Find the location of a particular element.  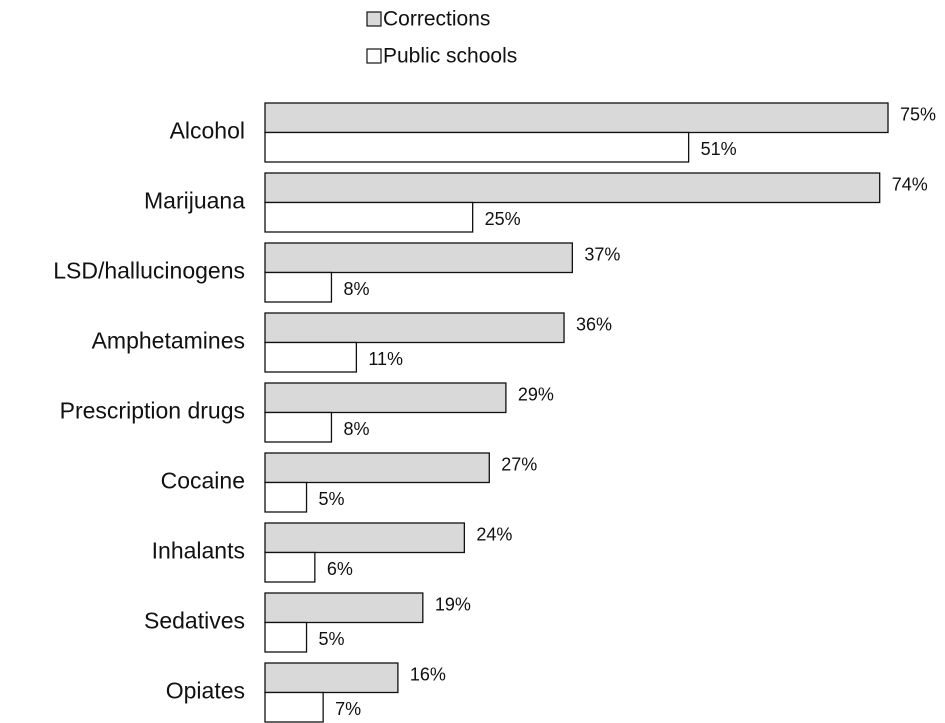

category-label: Amphetamines is located at coordinates (168, 341).